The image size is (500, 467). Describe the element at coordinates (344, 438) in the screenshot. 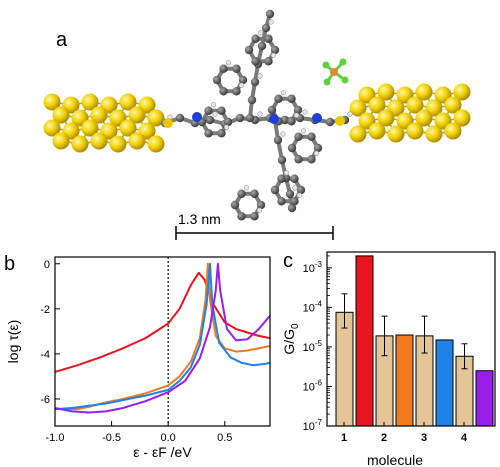

I see `x-tick-label: 1` at that location.